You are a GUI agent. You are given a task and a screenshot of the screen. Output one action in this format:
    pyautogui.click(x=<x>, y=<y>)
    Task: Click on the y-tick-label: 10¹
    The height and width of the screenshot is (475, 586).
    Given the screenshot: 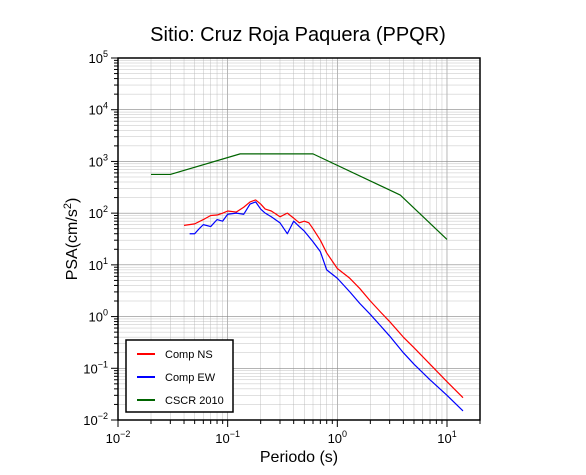 What is the action you would take?
    pyautogui.click(x=98, y=264)
    